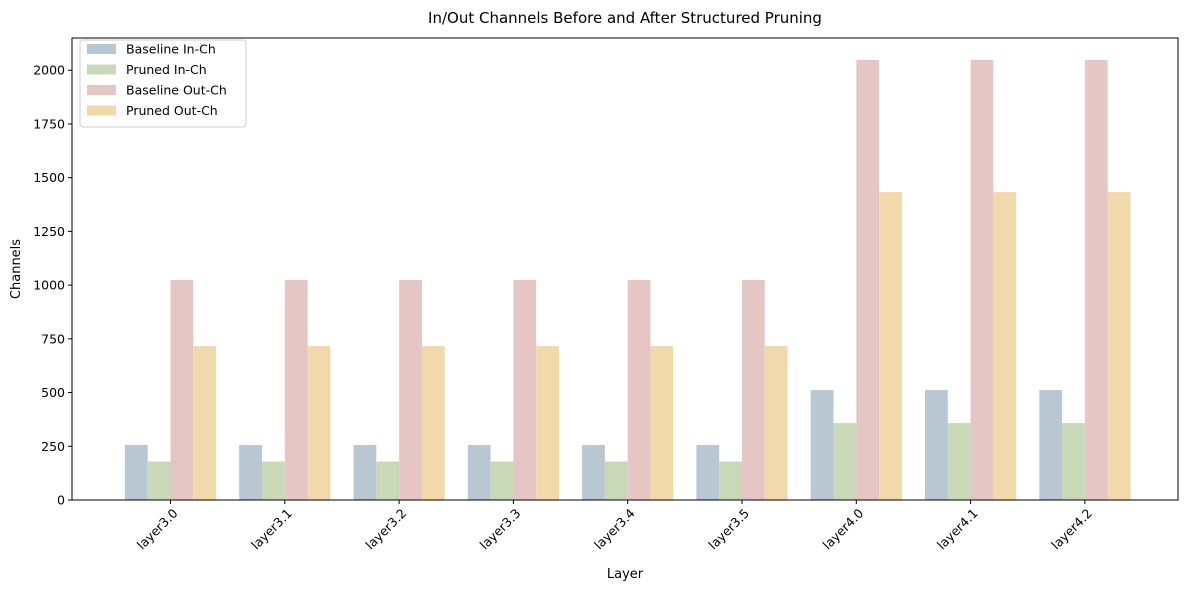 Image resolution: width=1189 pixels, height=590 pixels. Describe the element at coordinates (159, 480) in the screenshot. I see `bar-1-layer3.0` at that location.